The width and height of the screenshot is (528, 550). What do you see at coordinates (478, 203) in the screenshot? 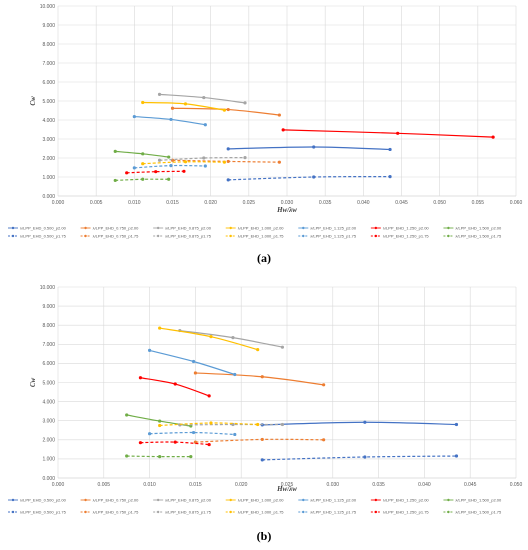
I see `x-tick-label: 0.055` at bounding box center [478, 203].